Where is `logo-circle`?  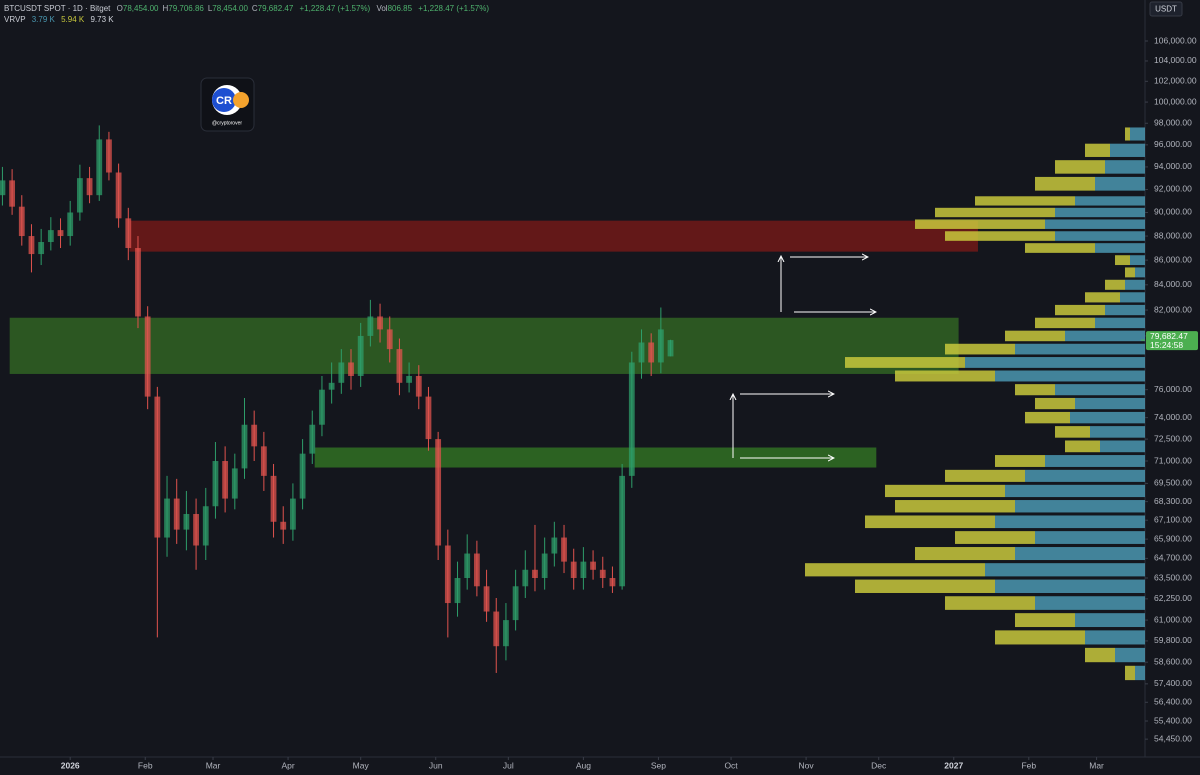 logo-circle is located at coordinates (224, 100).